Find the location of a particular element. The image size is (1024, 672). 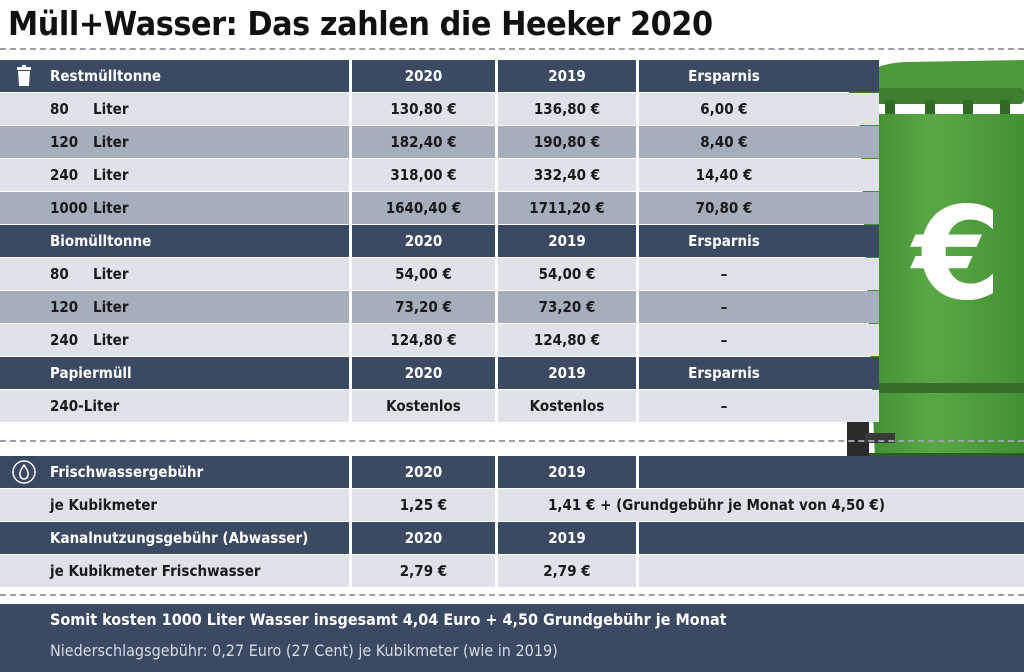

price-2020: 318,00 € is located at coordinates (423, 175).